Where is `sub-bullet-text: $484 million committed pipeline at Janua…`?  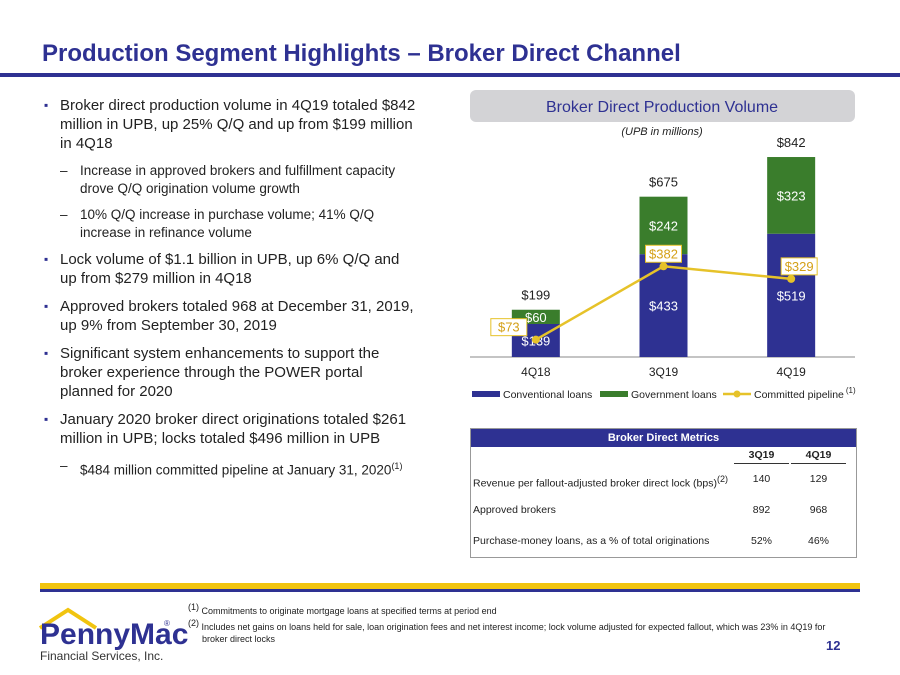
sub-bullet-text: $484 million committed pipeline at Janua… is located at coordinates (236, 470).